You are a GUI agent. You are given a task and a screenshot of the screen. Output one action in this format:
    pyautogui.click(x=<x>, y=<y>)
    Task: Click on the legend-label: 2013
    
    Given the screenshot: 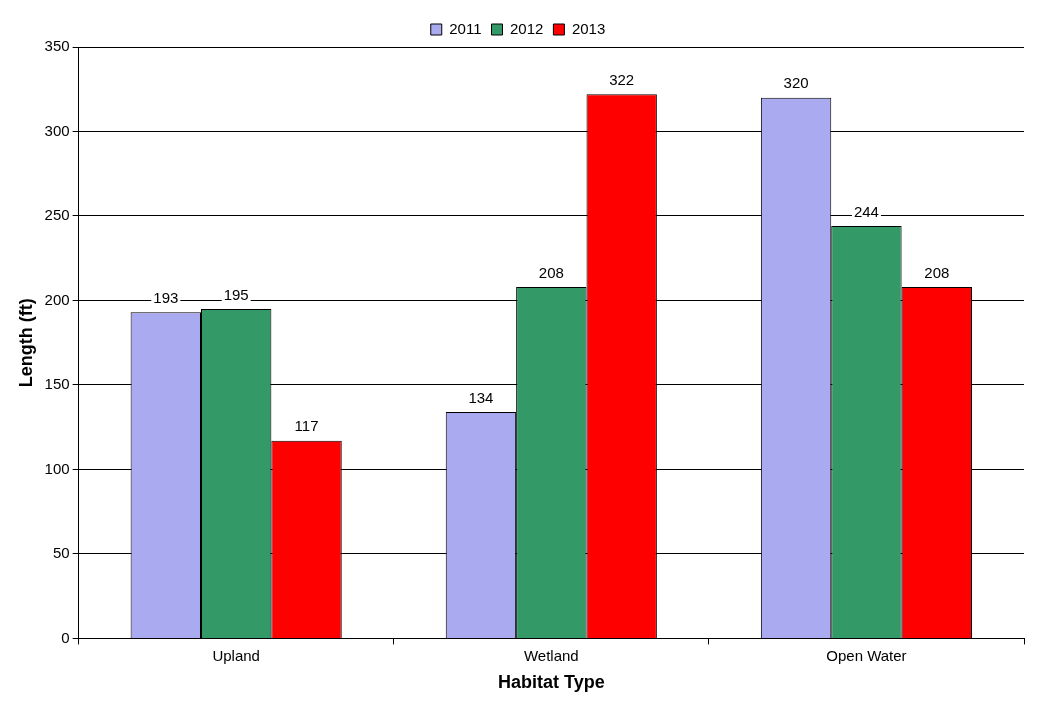 What is the action you would take?
    pyautogui.click(x=588, y=28)
    